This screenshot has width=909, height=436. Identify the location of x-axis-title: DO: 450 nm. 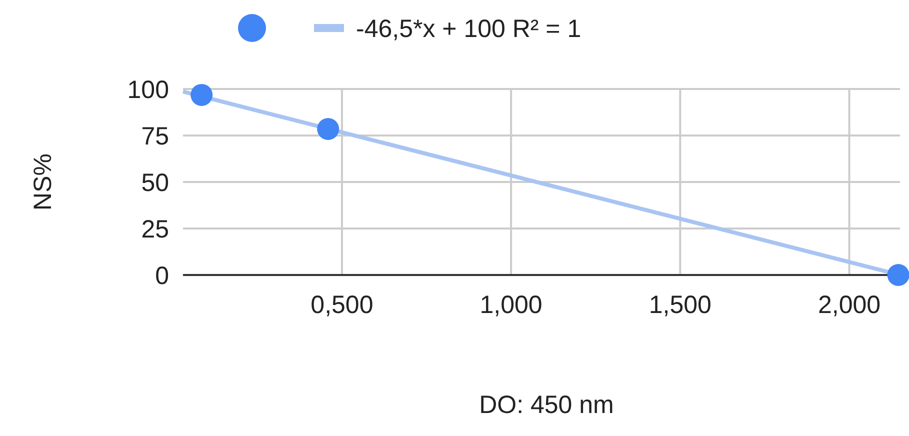
(546, 405).